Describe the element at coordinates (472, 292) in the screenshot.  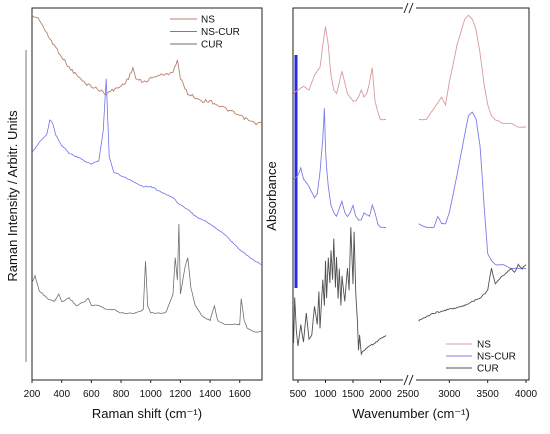
I see `absorbance-series-cur-high-range` at that location.